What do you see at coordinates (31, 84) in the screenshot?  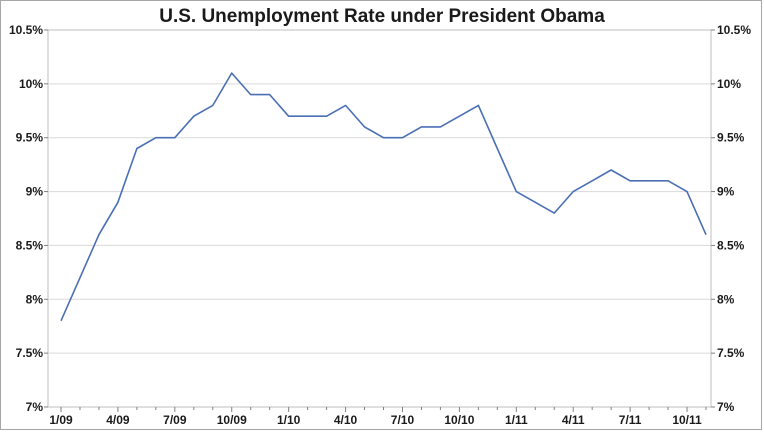 I see `y-tick-label-left: 10%` at bounding box center [31, 84].